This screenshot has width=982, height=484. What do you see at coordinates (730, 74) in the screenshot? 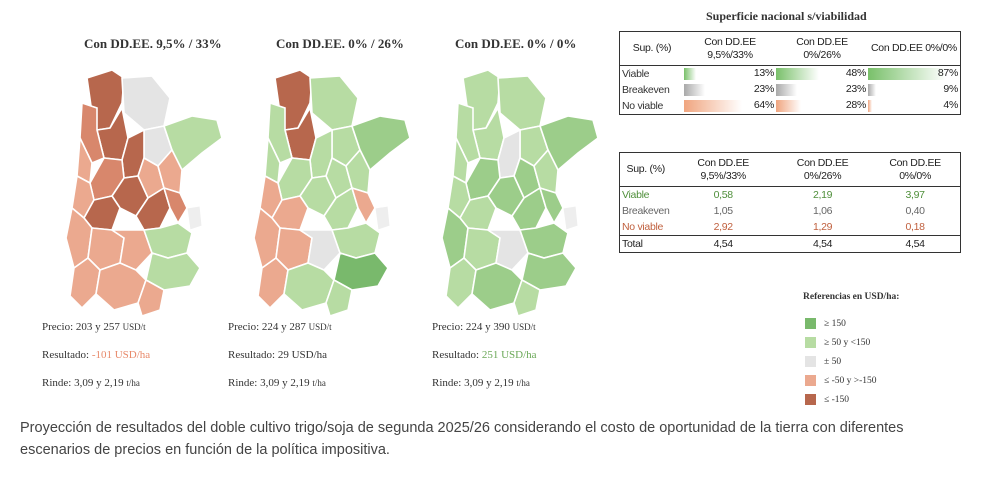
I see `table1-bar-cell: 13%` at bounding box center [730, 74].